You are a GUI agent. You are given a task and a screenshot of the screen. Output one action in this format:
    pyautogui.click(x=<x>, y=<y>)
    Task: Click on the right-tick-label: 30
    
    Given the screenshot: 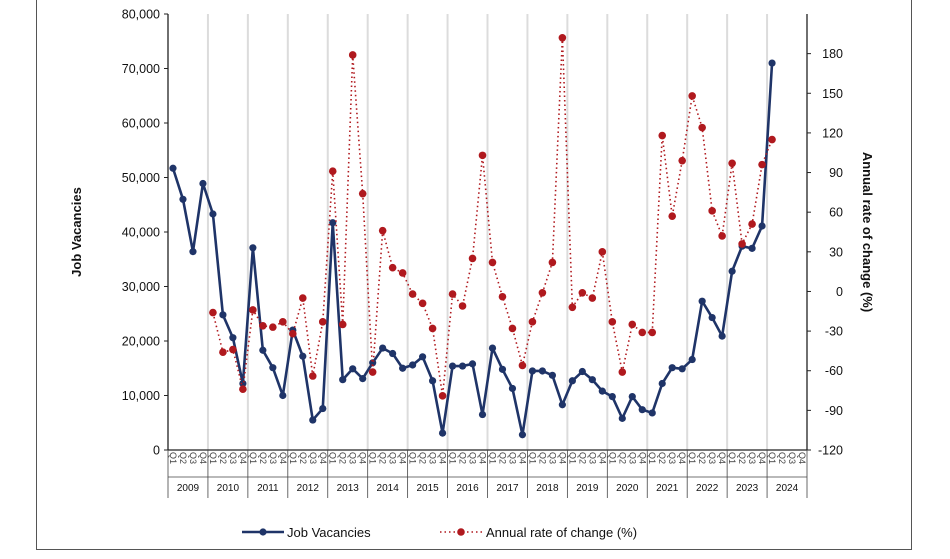 What is the action you would take?
    pyautogui.click(x=836, y=252)
    